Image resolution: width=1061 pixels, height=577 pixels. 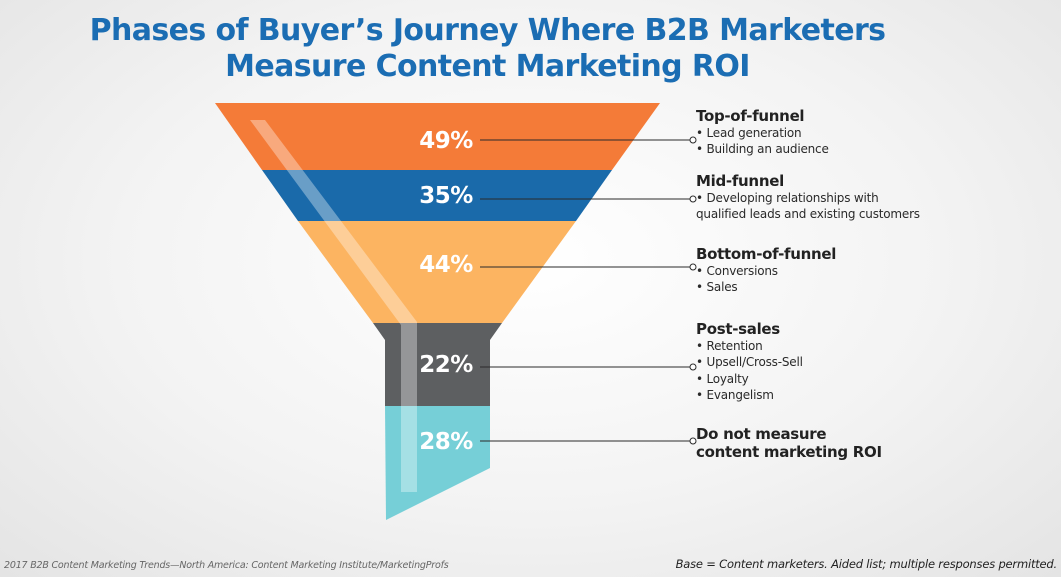 What do you see at coordinates (693, 140) in the screenshot?
I see `leader-dot-top-of-funnel` at bounding box center [693, 140].